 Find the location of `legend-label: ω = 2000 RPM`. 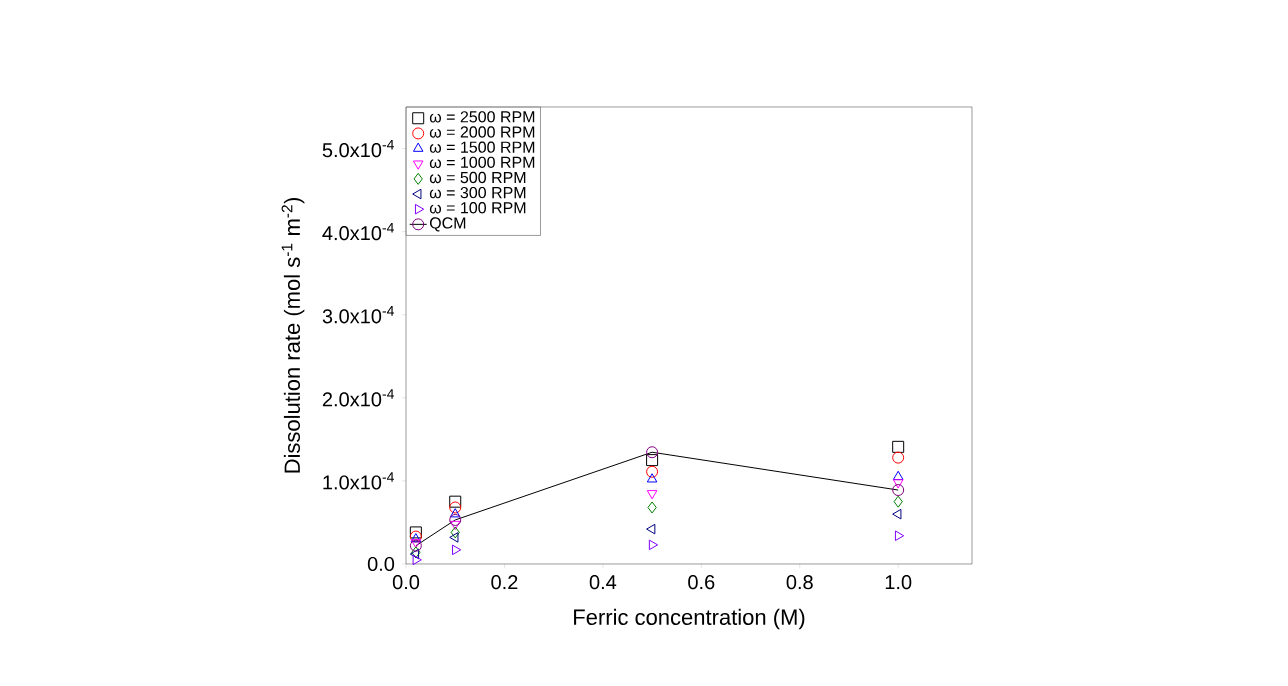

legend-label: ω = 2000 RPM is located at coordinates (482, 132).